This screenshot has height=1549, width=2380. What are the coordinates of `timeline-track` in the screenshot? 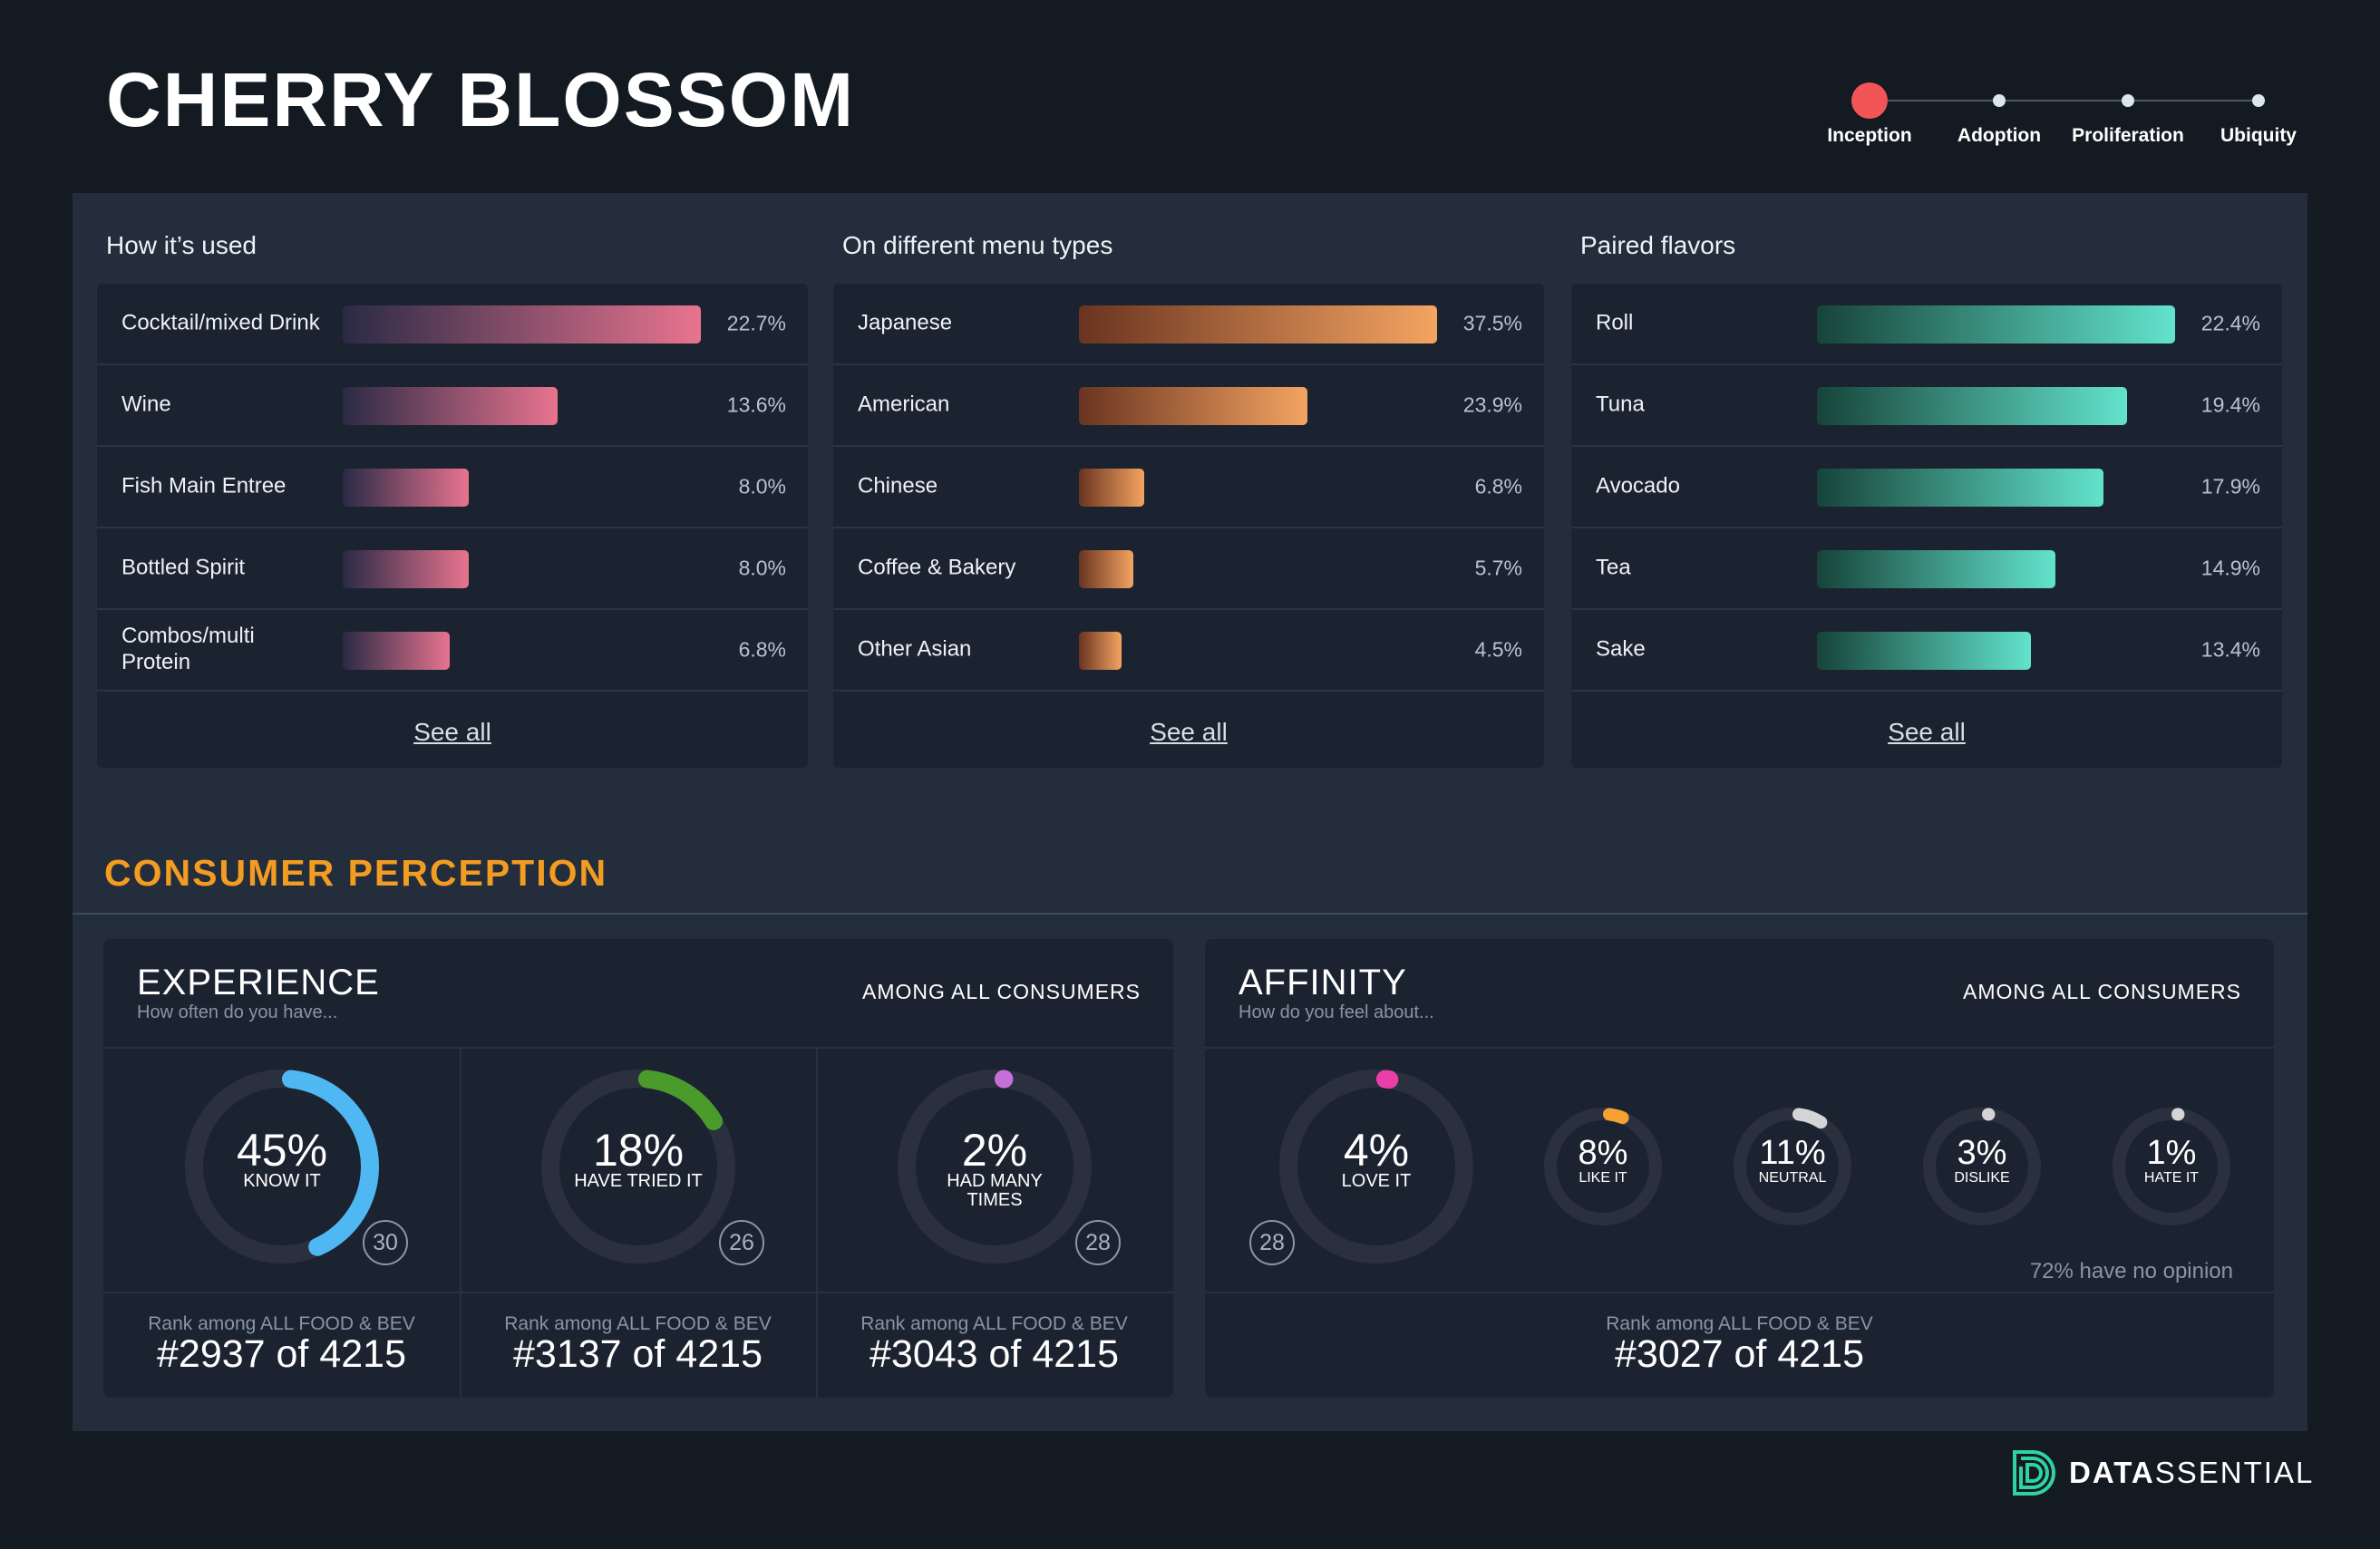 It's located at (2064, 101).